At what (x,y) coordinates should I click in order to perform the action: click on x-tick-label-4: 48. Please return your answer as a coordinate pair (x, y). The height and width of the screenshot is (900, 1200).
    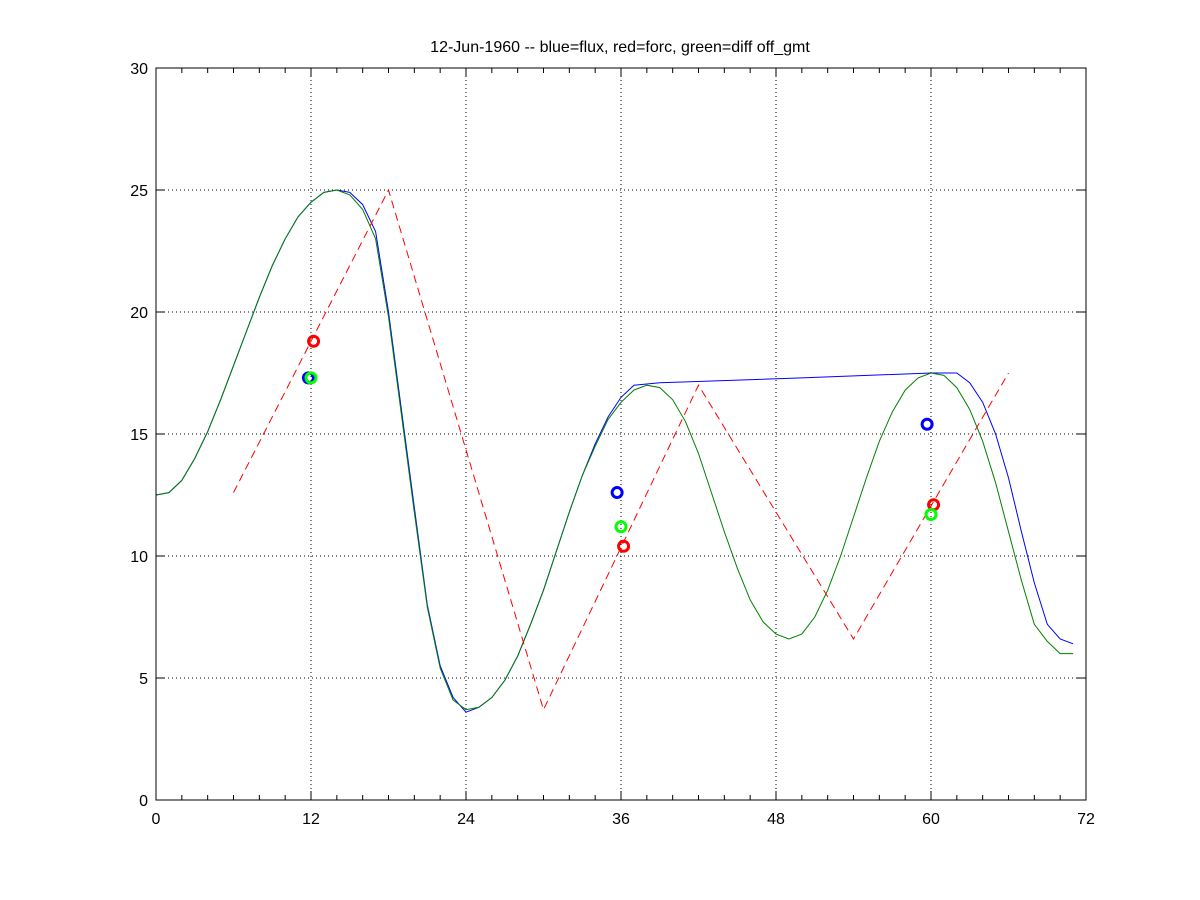
    Looking at the image, I should click on (776, 819).